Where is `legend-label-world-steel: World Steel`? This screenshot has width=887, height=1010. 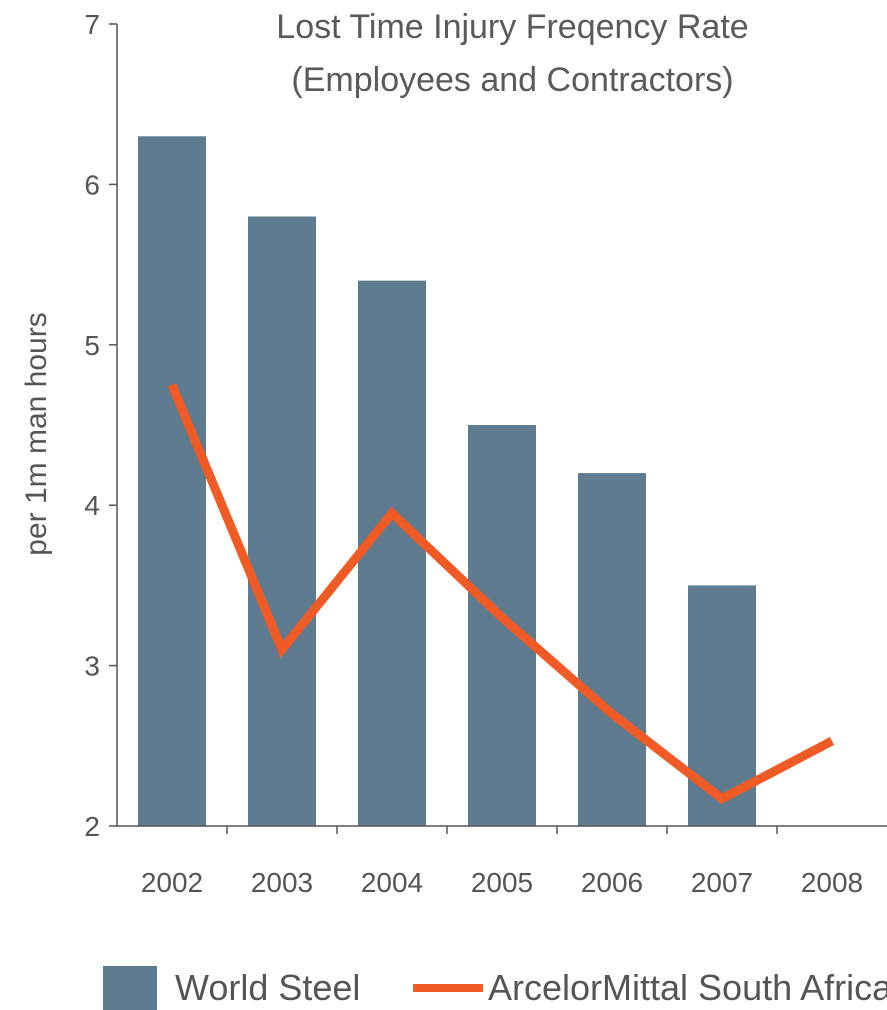
legend-label-world-steel: World Steel is located at coordinates (268, 987).